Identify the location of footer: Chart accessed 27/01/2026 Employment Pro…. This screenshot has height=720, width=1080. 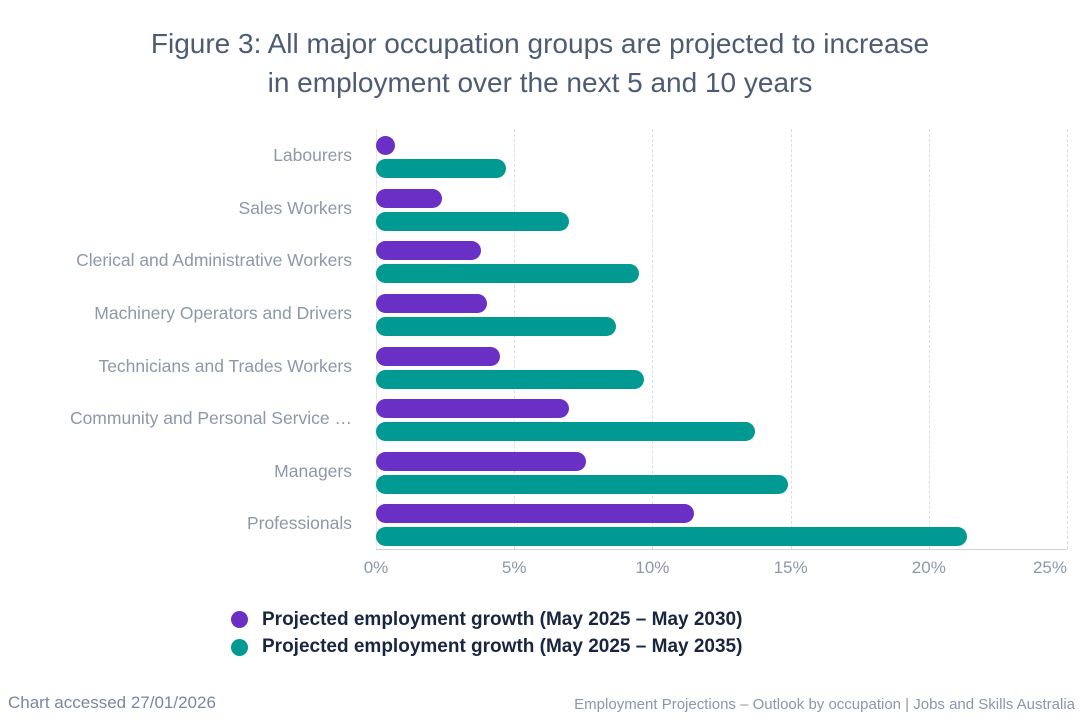
(540, 706).